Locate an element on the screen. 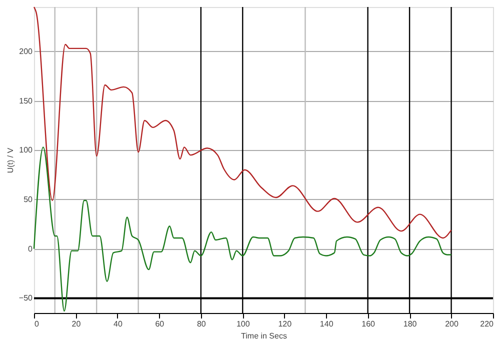 Image resolution: width=500 pixels, height=346 pixels. x-tick-label: 80 is located at coordinates (201, 324).